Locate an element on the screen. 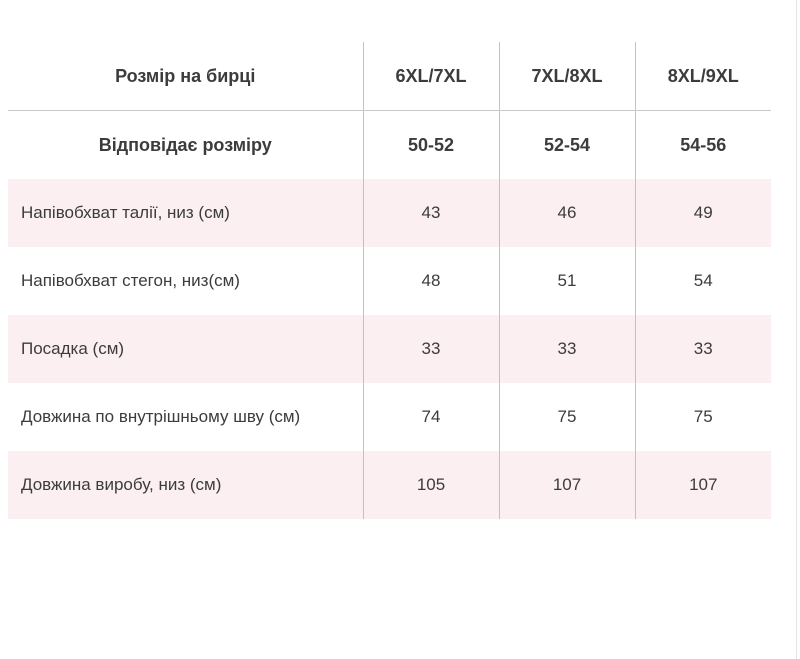 The image size is (800, 659). table-row-size-on-tag: Розмір на бирці 6XL/7XL 7XL/8XL 8XL/9XL is located at coordinates (389, 76).